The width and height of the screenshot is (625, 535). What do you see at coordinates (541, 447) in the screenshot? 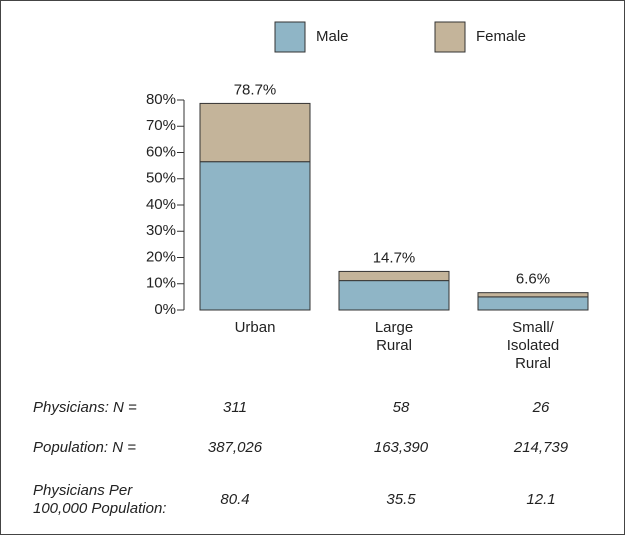
I see `cell: 214,739` at bounding box center [541, 447].